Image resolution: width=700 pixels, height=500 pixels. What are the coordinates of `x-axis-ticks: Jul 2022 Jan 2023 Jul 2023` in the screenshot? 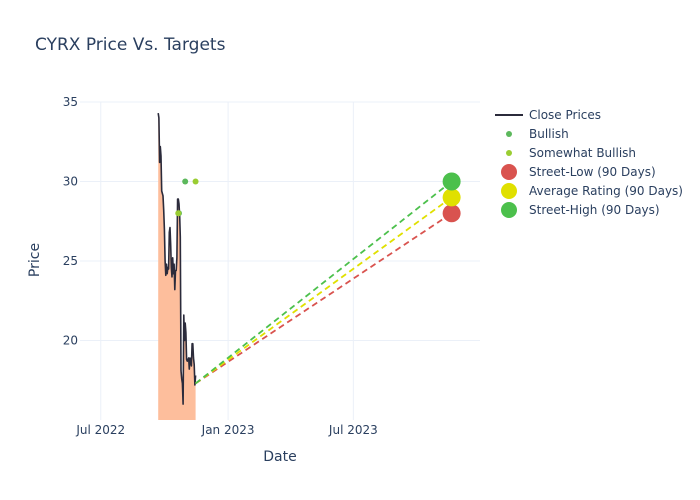 It's located at (226, 430).